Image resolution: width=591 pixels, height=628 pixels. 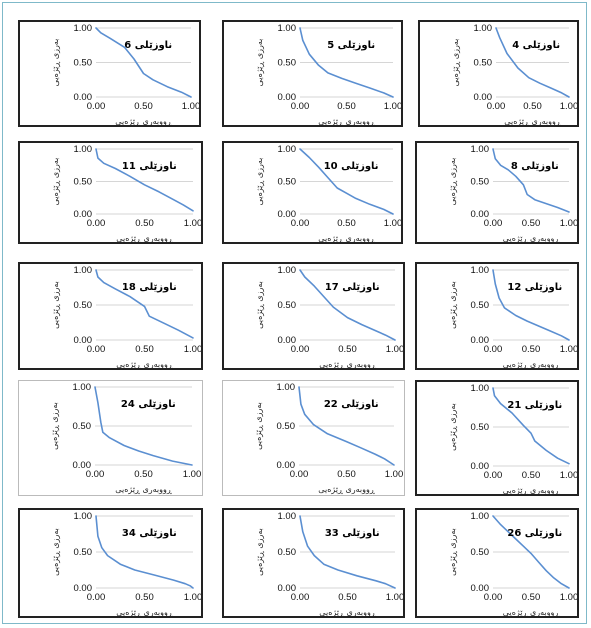 I want to click on chart-title: ناوزێلی 26, so click(x=534, y=533).